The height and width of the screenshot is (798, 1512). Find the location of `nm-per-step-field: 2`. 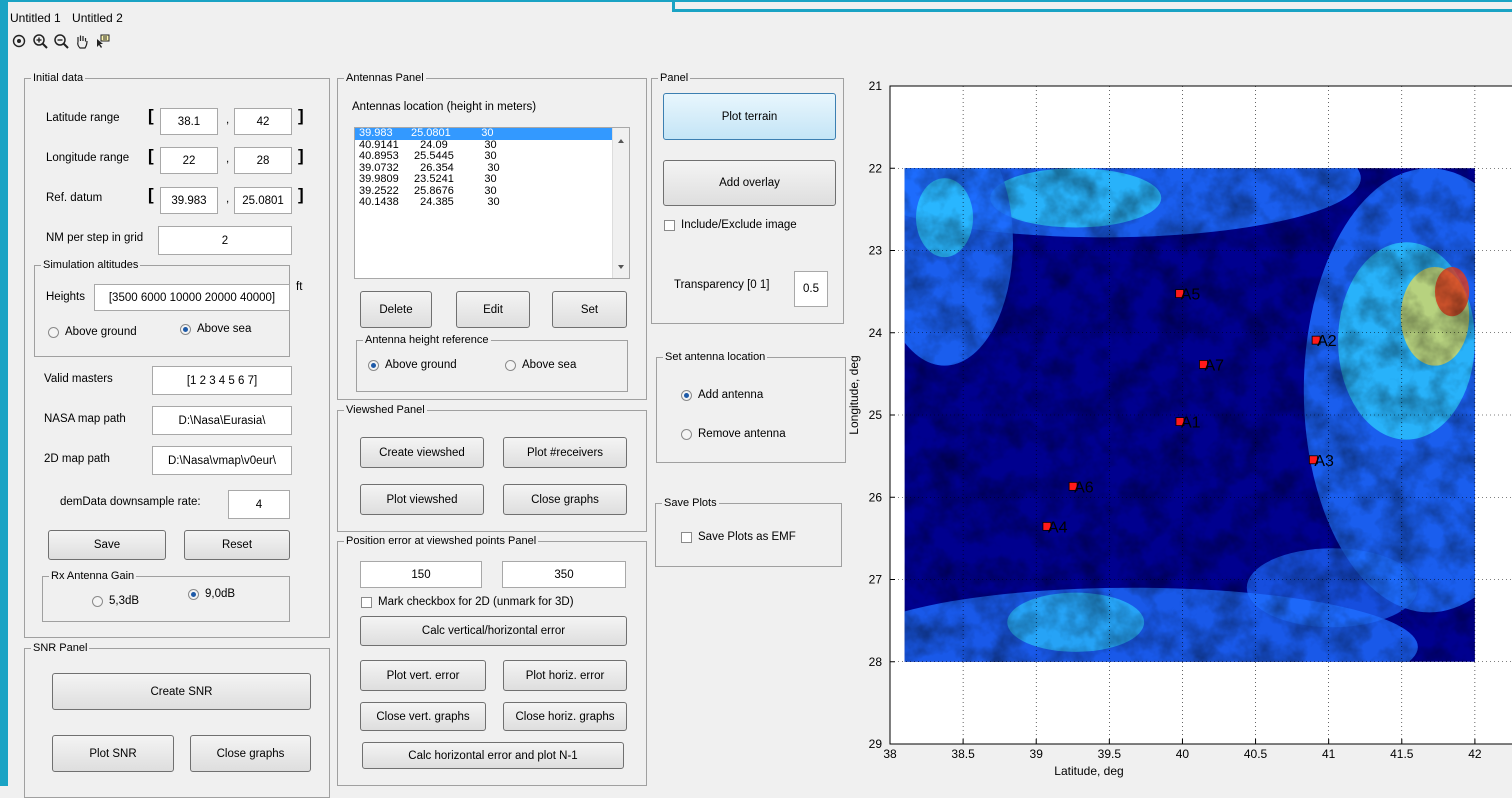

nm-per-step-field: 2 is located at coordinates (225, 240).